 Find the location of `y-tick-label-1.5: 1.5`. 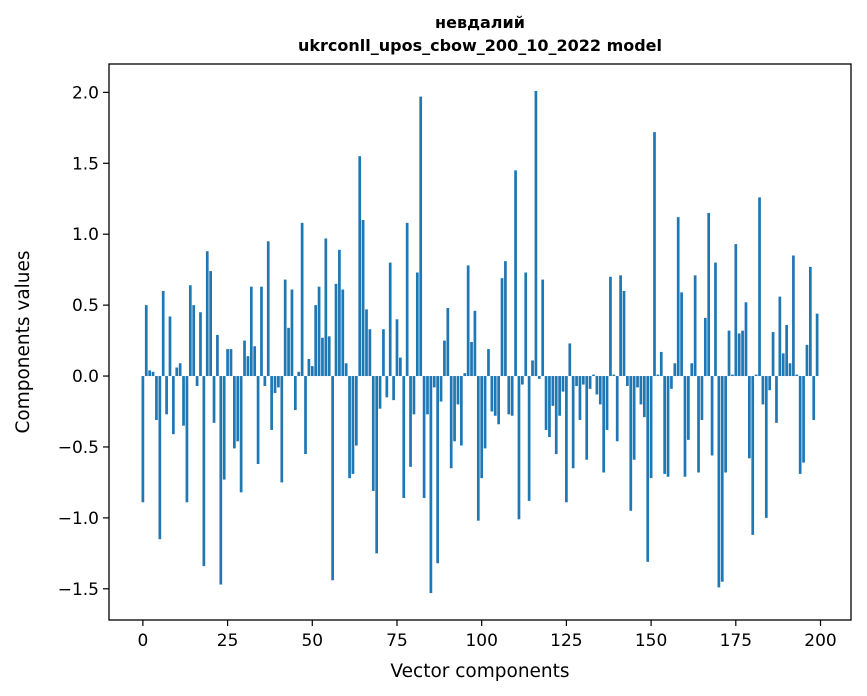

y-tick-label-1.5: 1.5 is located at coordinates (85, 164).